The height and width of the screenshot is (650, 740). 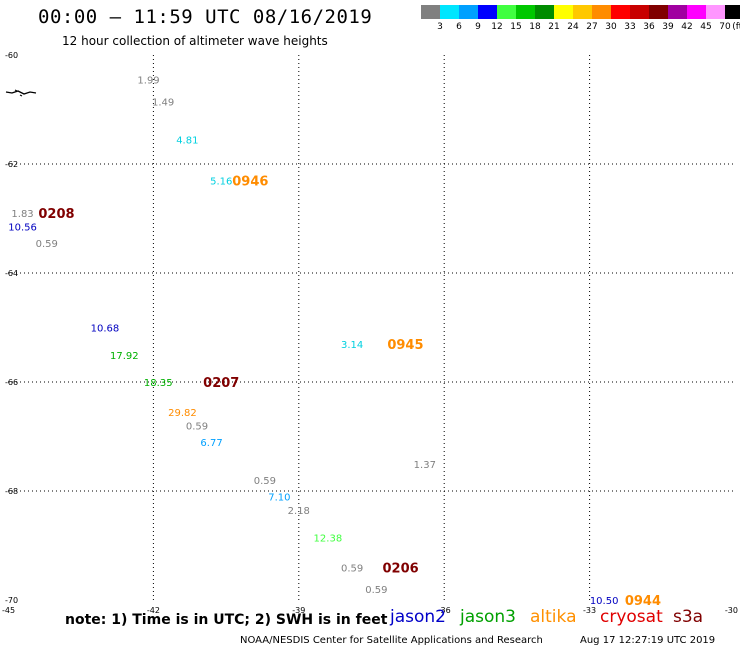 What do you see at coordinates (478, 27) in the screenshot?
I see `scale-label: 9` at bounding box center [478, 27].